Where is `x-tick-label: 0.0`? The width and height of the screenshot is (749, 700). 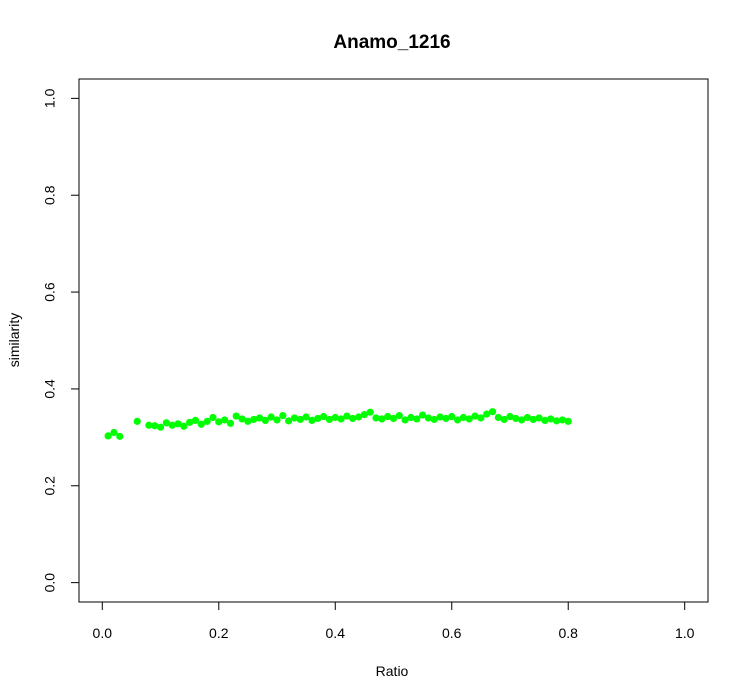
x-tick-label: 0.0 is located at coordinates (103, 633).